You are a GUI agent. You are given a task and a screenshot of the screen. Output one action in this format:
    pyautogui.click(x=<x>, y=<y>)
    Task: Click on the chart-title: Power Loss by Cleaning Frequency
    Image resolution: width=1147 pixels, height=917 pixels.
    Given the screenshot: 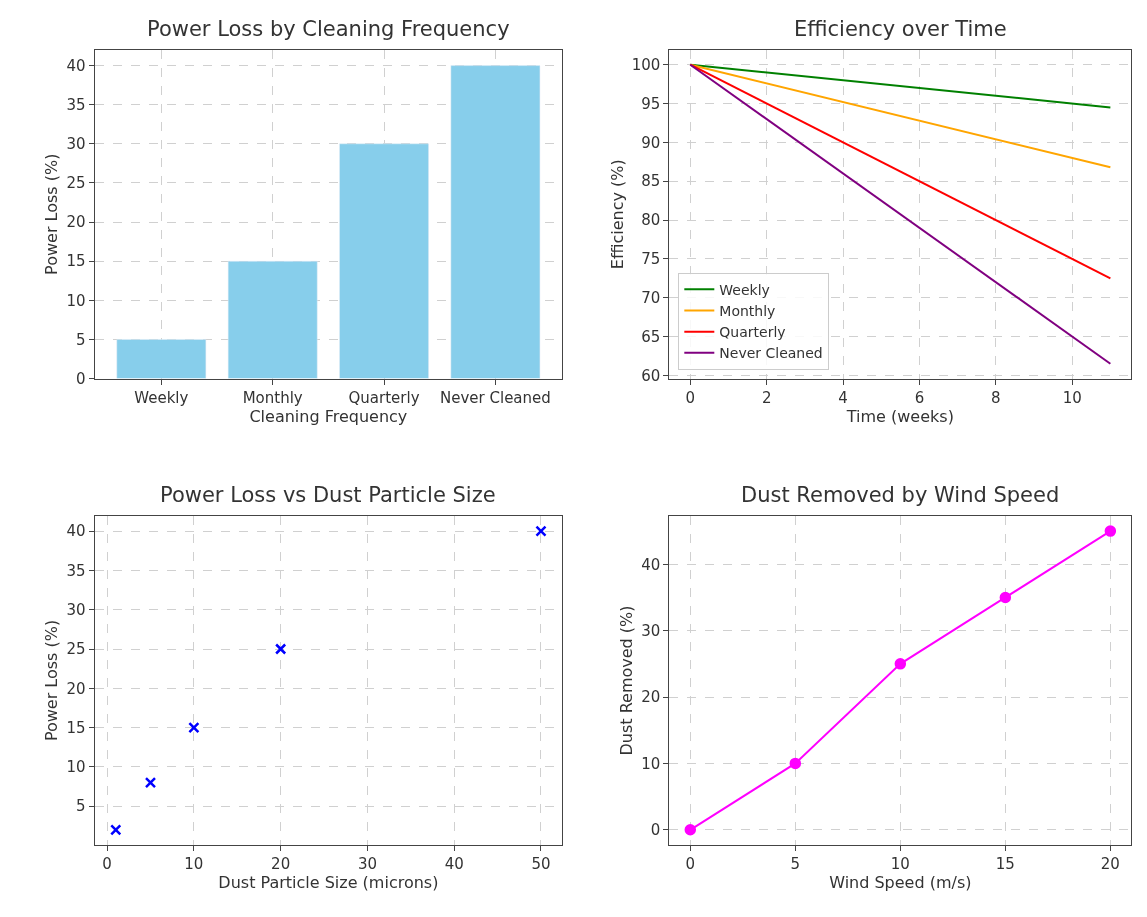 What is the action you would take?
    pyautogui.click(x=328, y=29)
    